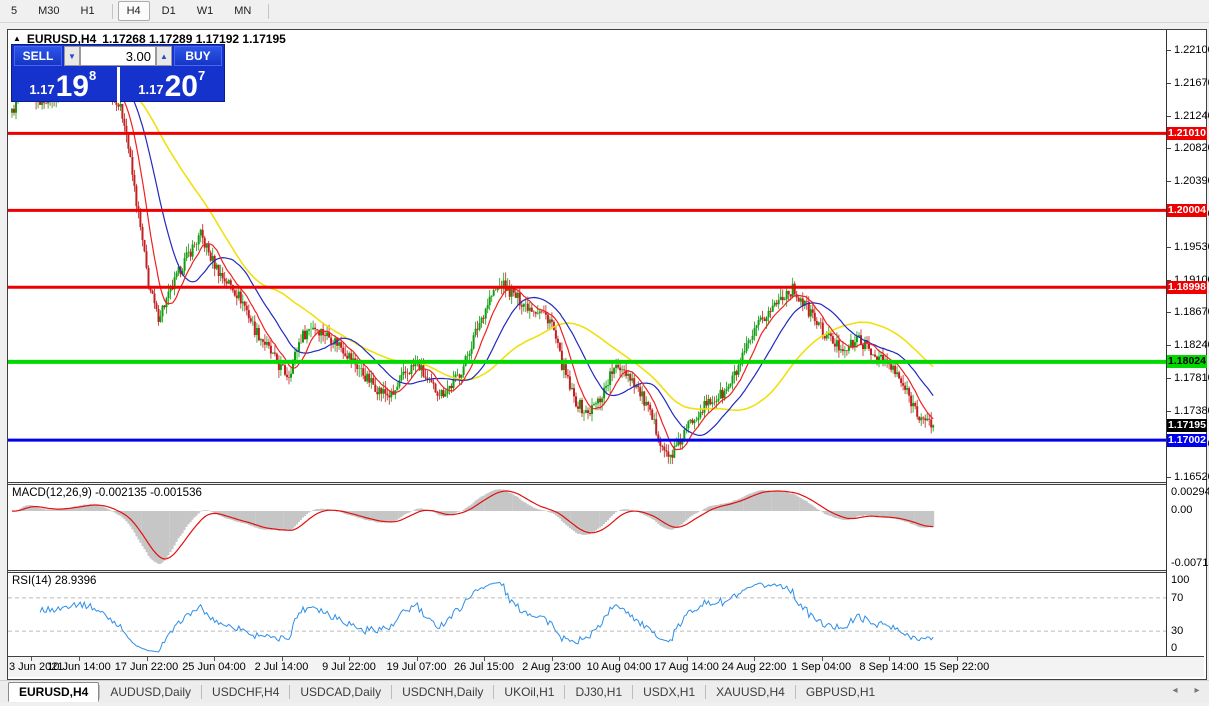  What do you see at coordinates (112, 11) in the screenshot?
I see `toolbar-separator` at bounding box center [112, 11].